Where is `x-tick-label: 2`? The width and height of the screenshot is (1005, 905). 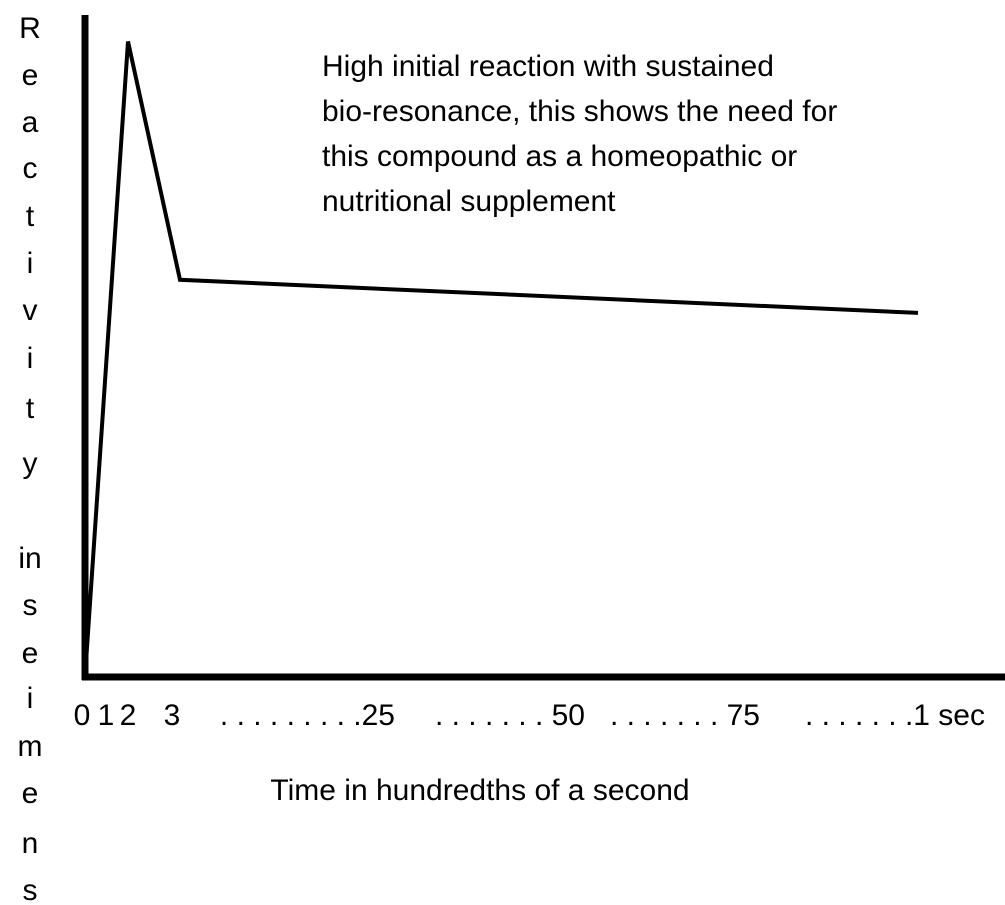
x-tick-label: 2 is located at coordinates (128, 715).